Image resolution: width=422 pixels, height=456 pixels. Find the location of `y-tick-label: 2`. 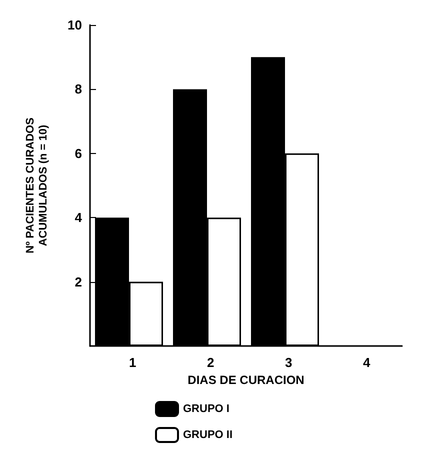

y-tick-label: 2 is located at coordinates (78, 282).